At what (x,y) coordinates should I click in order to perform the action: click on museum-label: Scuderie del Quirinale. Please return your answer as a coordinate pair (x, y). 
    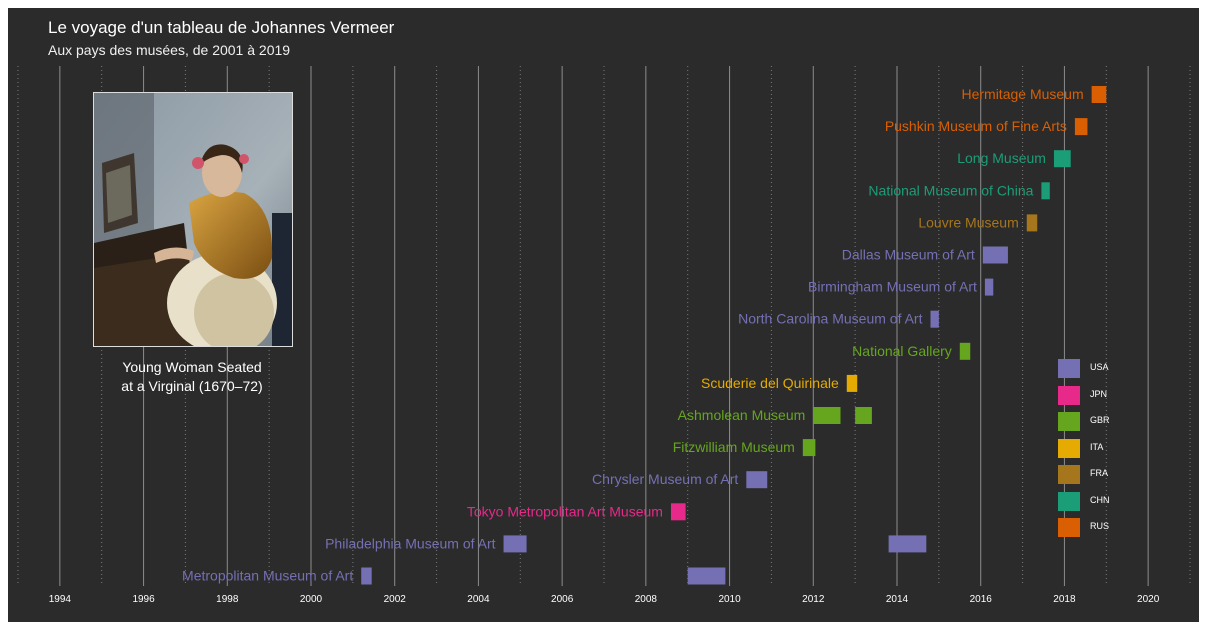
    Looking at the image, I should click on (770, 383).